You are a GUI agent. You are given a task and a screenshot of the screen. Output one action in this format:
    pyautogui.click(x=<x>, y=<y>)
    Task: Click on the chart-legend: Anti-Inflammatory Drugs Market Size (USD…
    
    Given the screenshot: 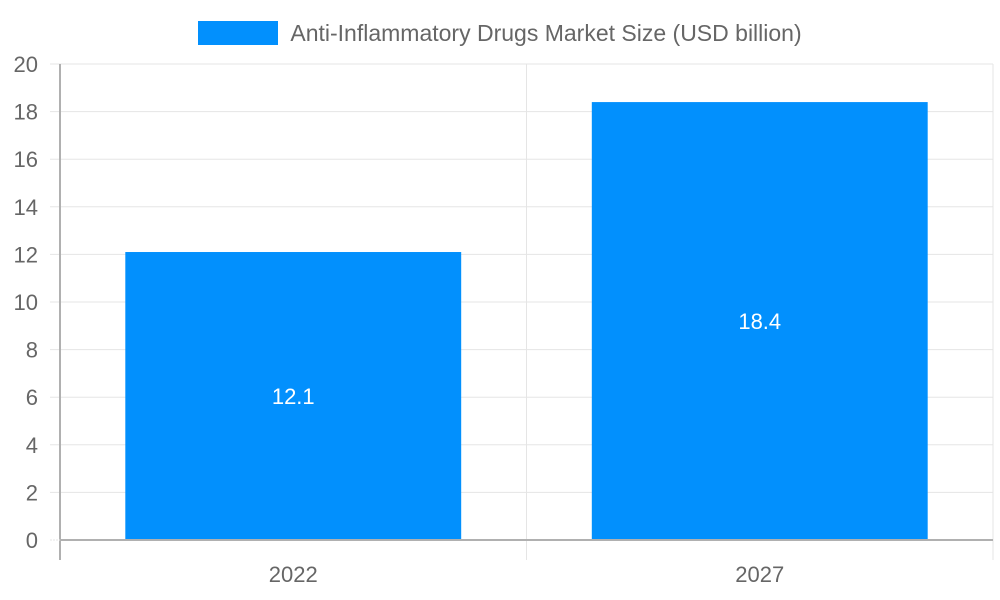 What is the action you would take?
    pyautogui.click(x=500, y=33)
    